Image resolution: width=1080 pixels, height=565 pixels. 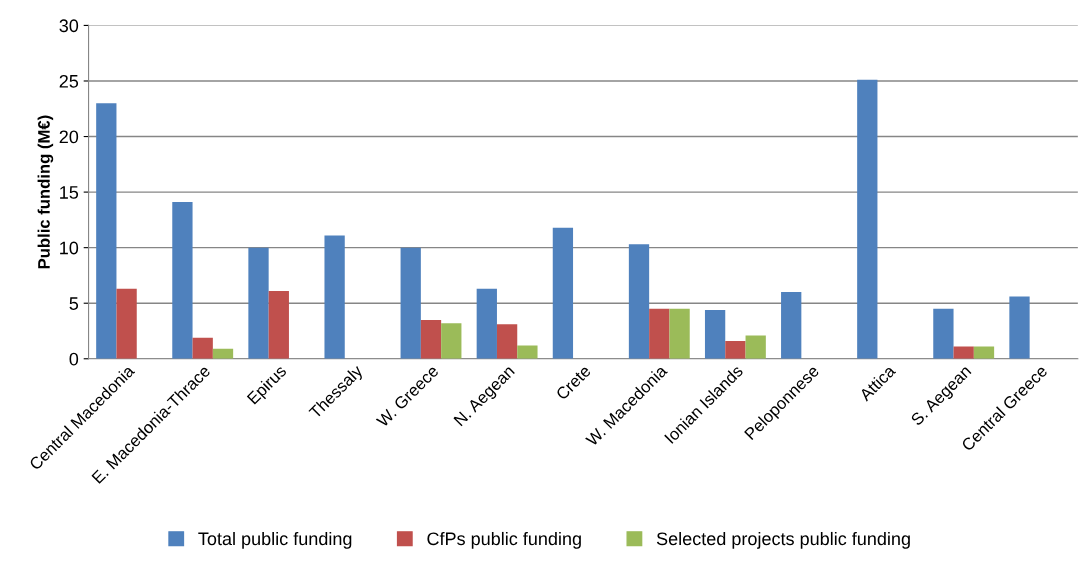 What do you see at coordinates (74, 359) in the screenshot?
I see `y-tick-label: 0` at bounding box center [74, 359].